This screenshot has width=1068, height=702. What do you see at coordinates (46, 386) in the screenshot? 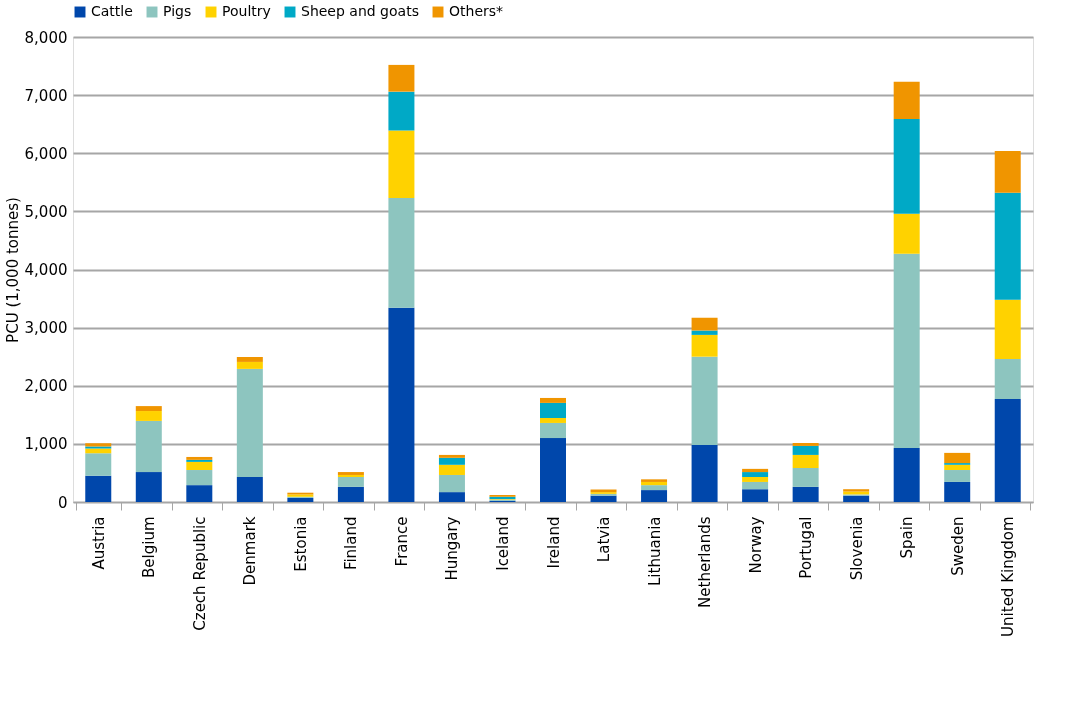
I see `y-tick-label: 2,000` at bounding box center [46, 386].